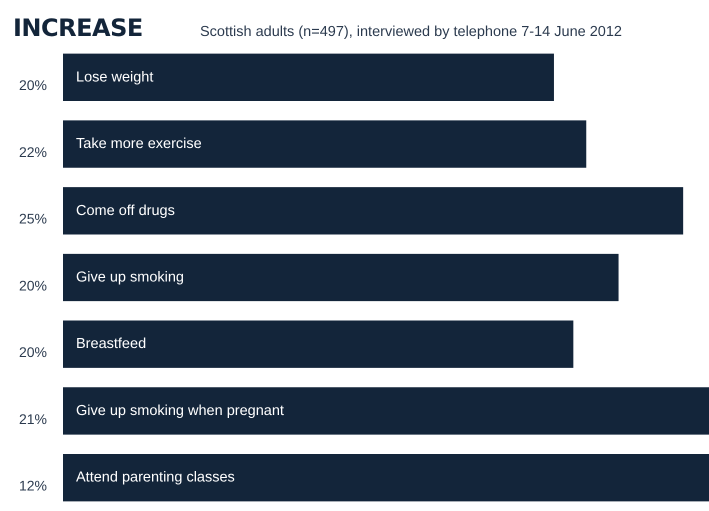 The width and height of the screenshot is (709, 511). What do you see at coordinates (33, 486) in the screenshot?
I see `text: 12%` at bounding box center [33, 486].